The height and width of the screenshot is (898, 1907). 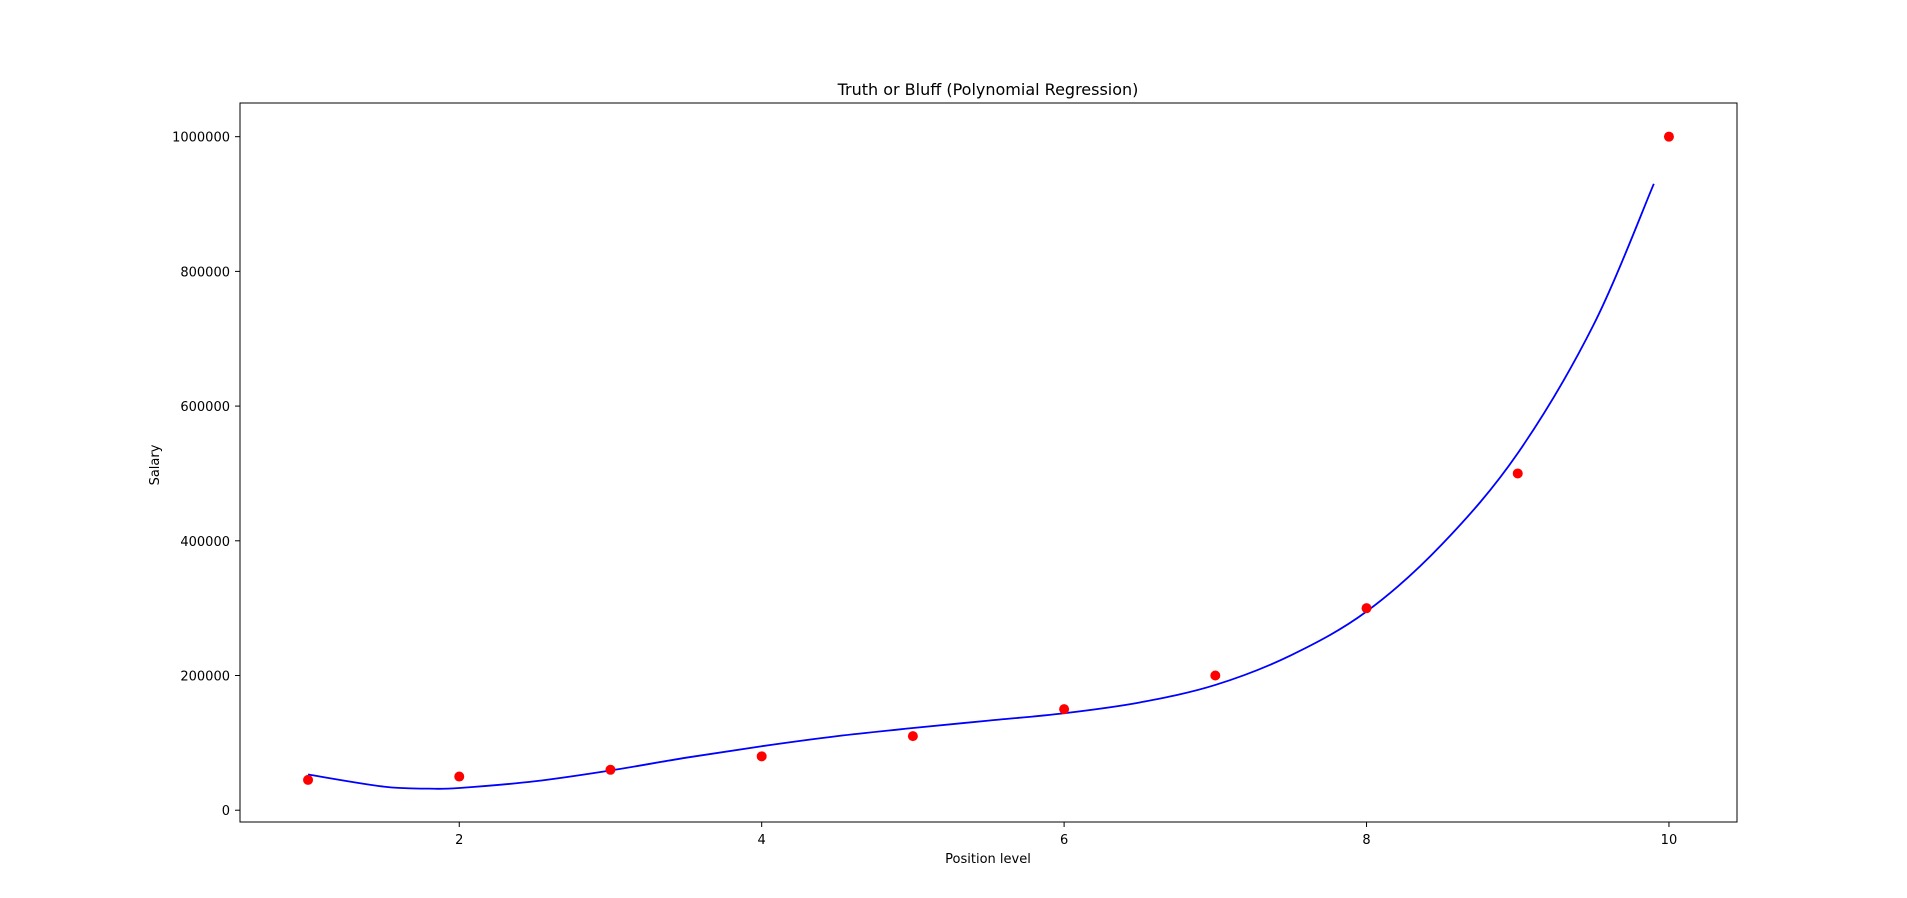 I want to click on x-tick-label: 8, so click(x=1366, y=840).